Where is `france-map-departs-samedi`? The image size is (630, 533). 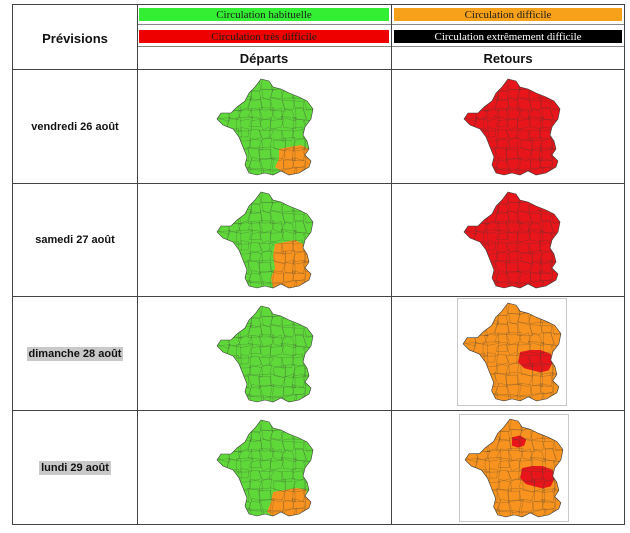 france-map-departs-samedi is located at coordinates (265, 240).